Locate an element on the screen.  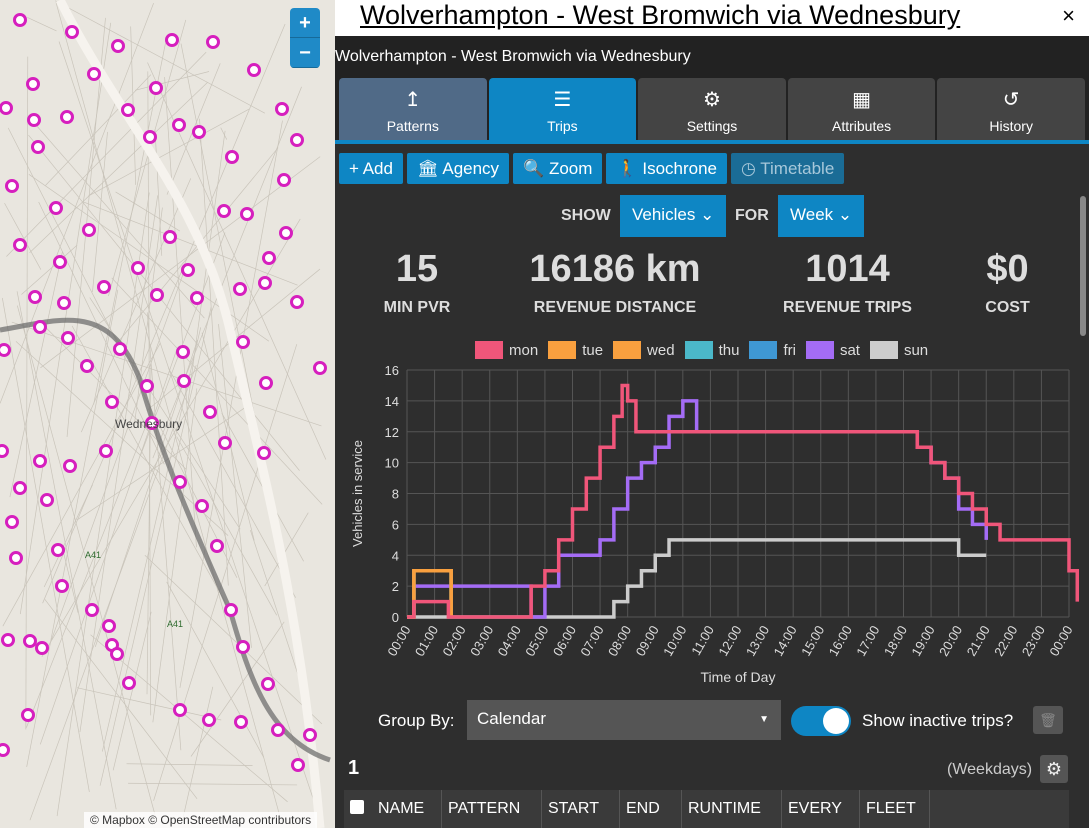
x-tick-label: 10:00 is located at coordinates (674, 641).